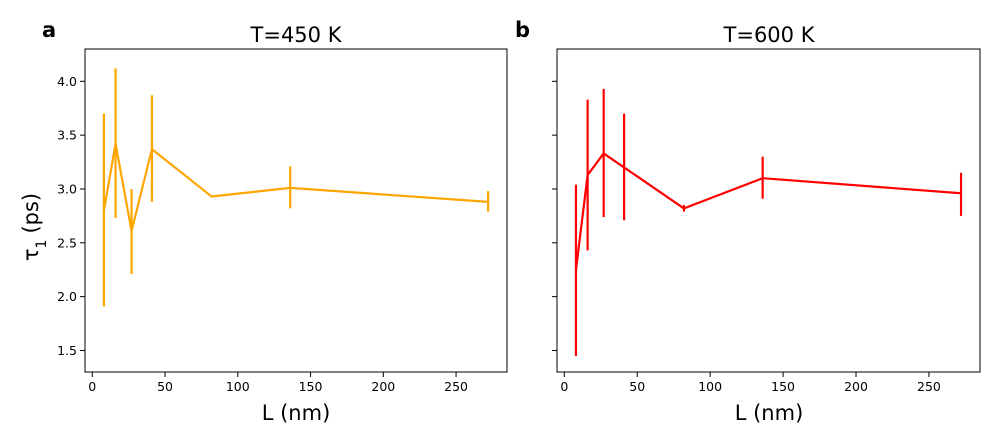 The width and height of the screenshot is (997, 443). What do you see at coordinates (42, 244) in the screenshot?
I see `ylabel-subscript: 1` at bounding box center [42, 244].